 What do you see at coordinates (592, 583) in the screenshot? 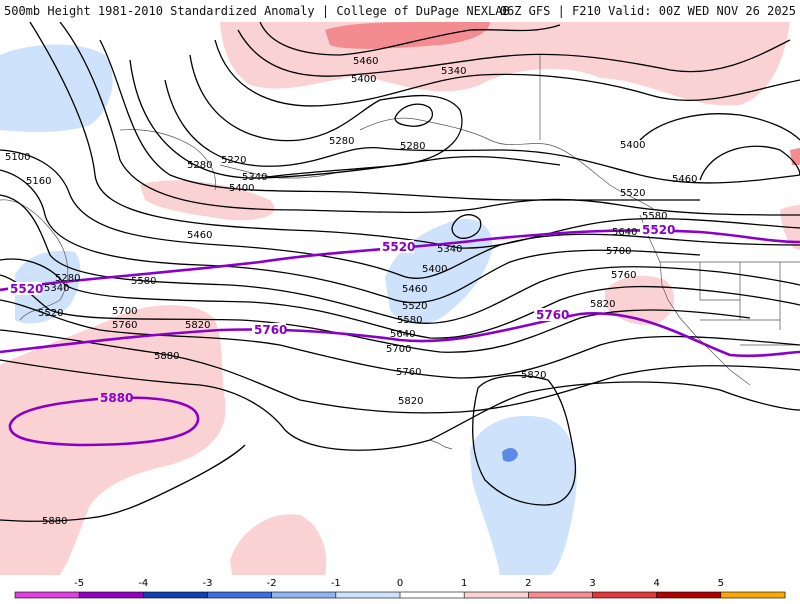
I see `colorbar-tick-label: 3` at bounding box center [592, 583].